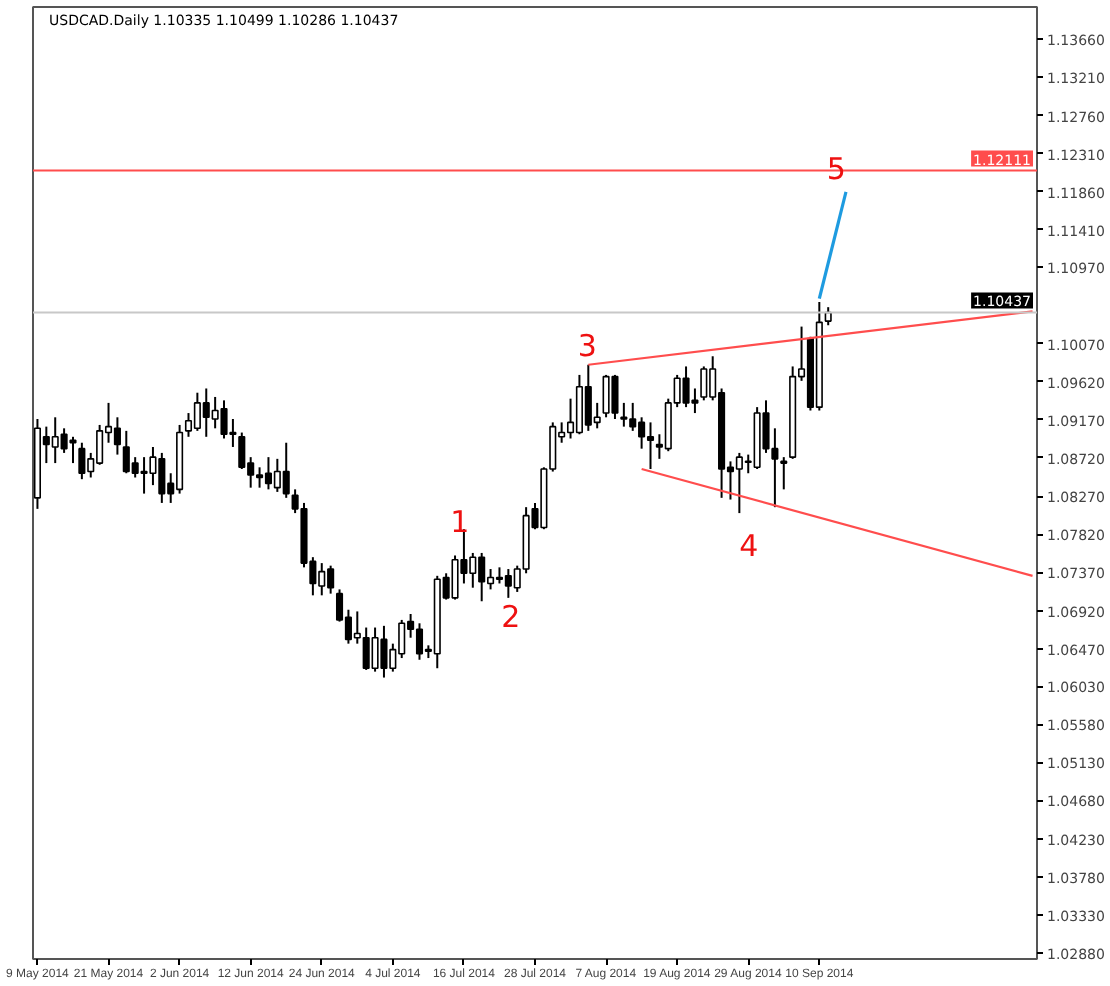 The width and height of the screenshot is (1110, 986). Describe the element at coordinates (587, 345) in the screenshot. I see `annotation: 3` at that location.